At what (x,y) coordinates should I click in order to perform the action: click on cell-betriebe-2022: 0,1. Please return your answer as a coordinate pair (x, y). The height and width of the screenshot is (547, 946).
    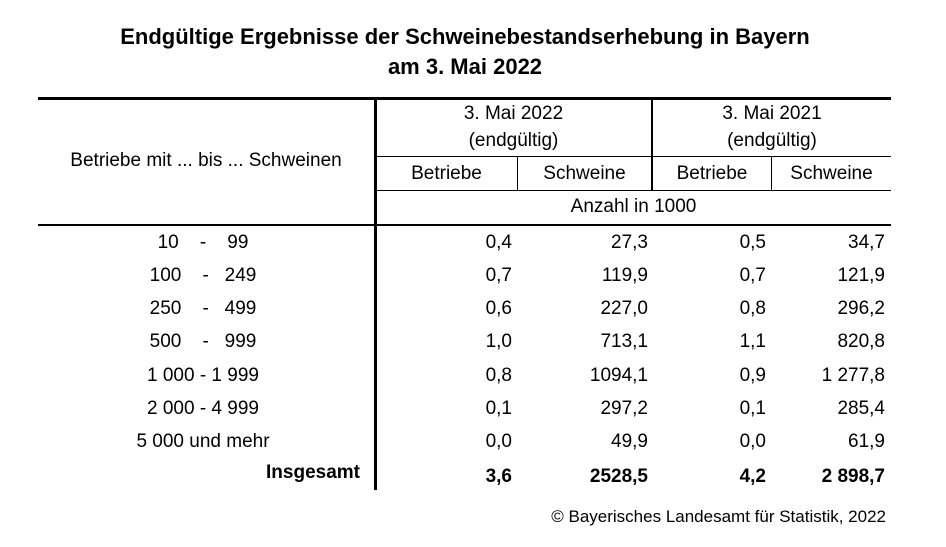
    Looking at the image, I should click on (498, 408).